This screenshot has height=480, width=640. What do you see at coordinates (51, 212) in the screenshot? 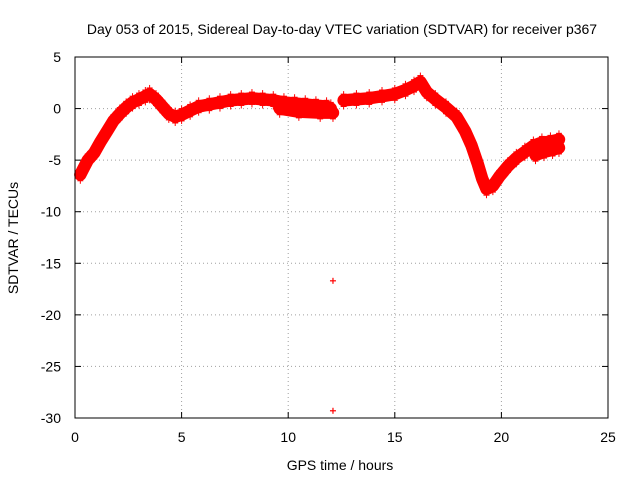
I see `y-tick-label: -10` at bounding box center [51, 212].